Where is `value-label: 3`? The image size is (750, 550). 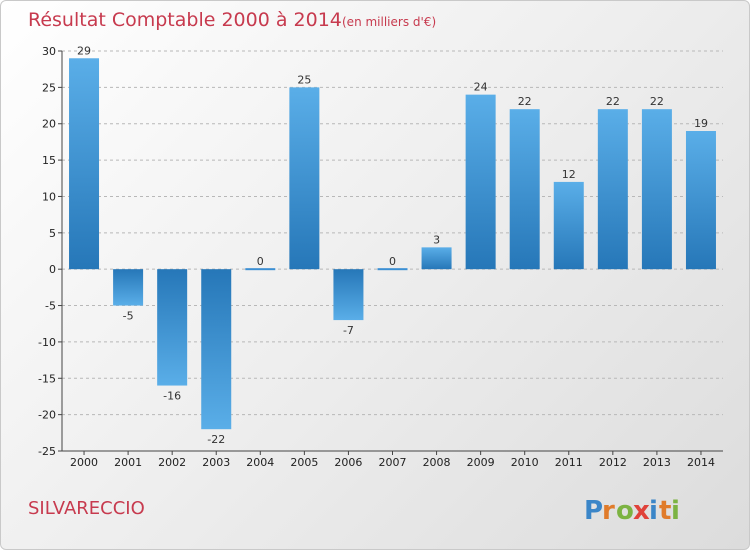 value-label: 3 is located at coordinates (436, 239).